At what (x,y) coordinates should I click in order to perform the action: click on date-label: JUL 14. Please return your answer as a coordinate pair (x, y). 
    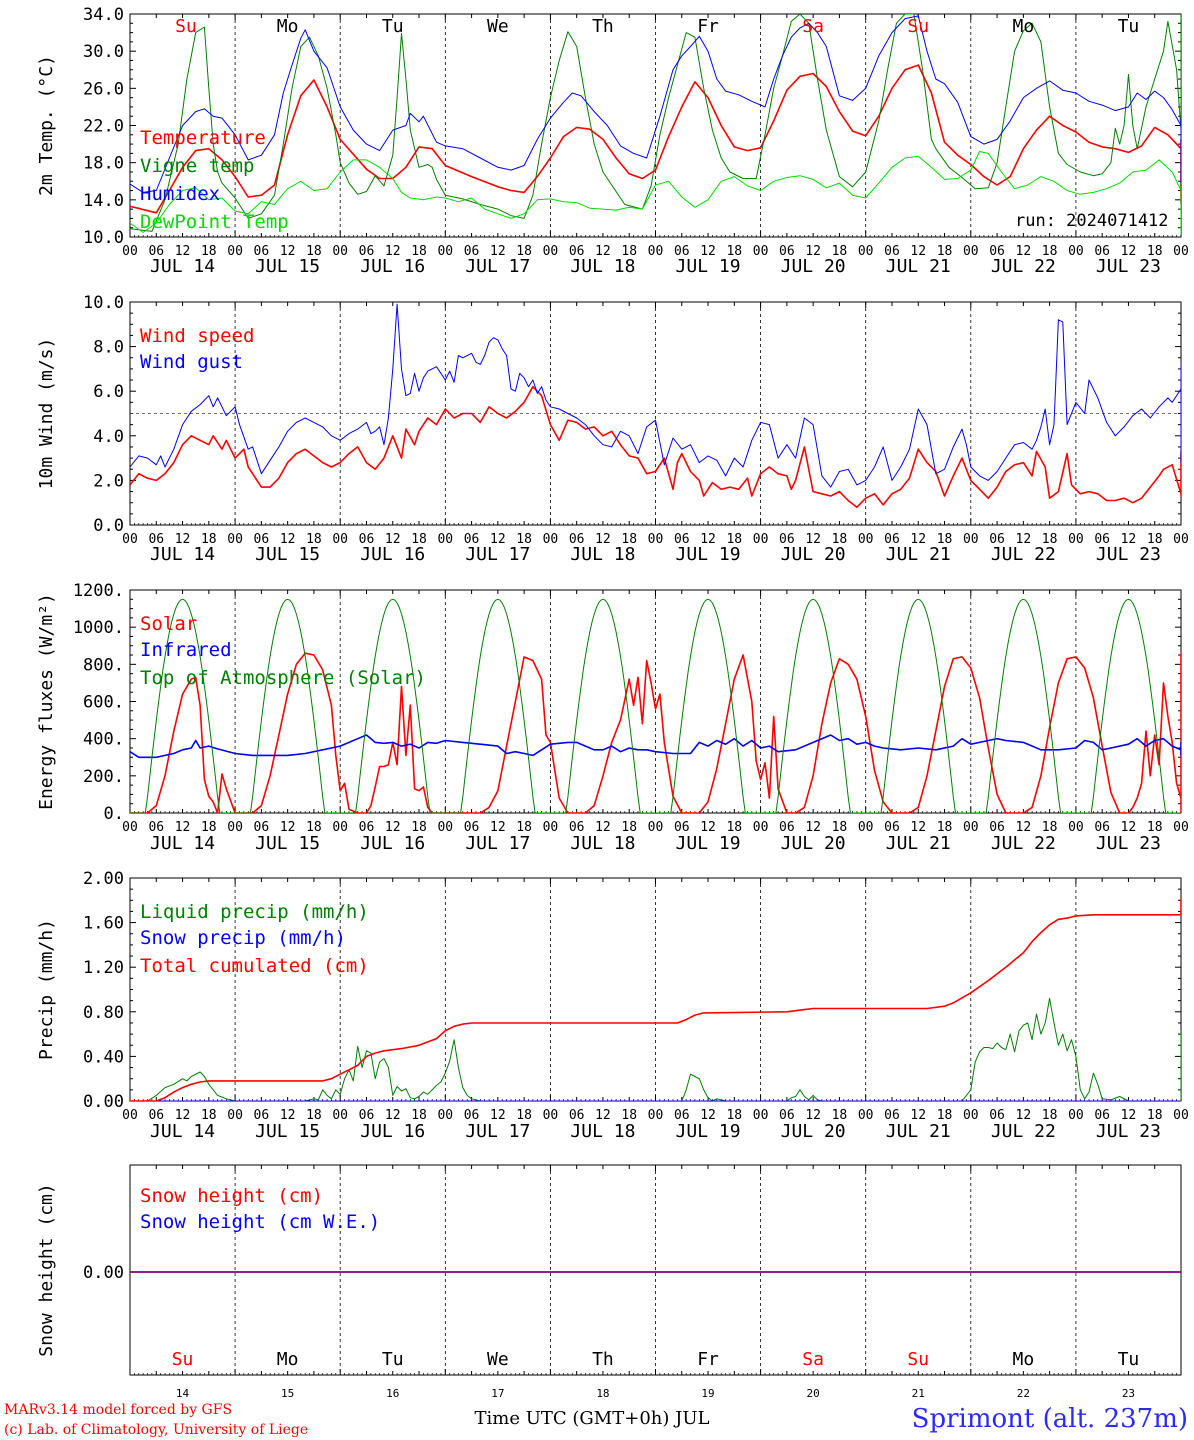
    Looking at the image, I should click on (182, 1131).